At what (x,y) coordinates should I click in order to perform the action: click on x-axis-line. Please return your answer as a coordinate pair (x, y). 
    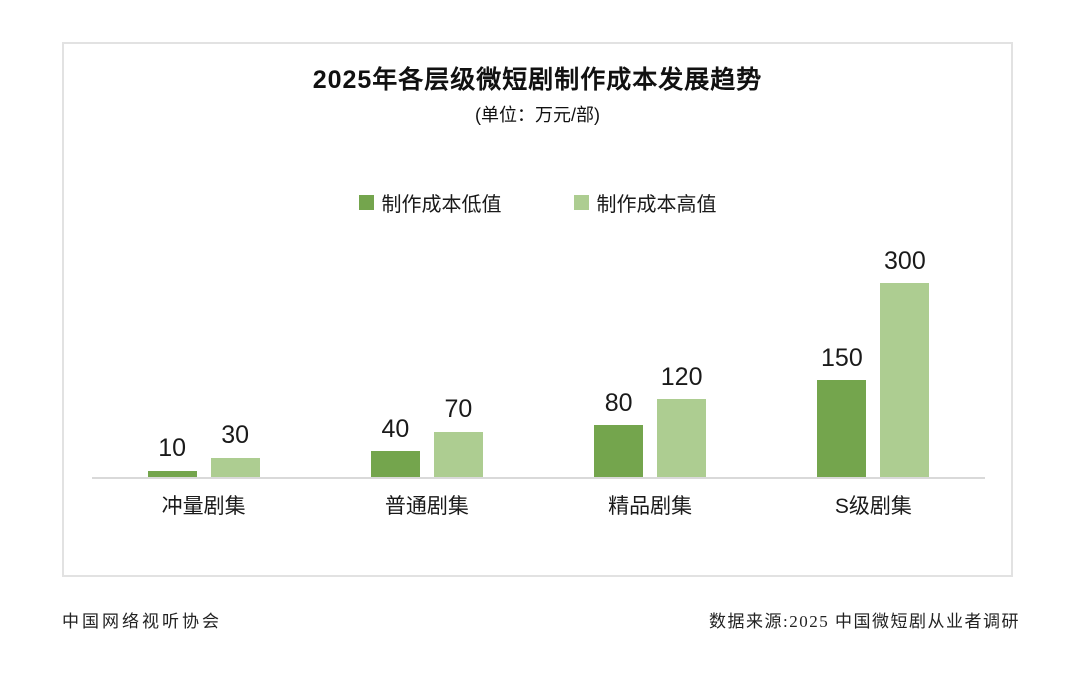
    Looking at the image, I should click on (538, 478).